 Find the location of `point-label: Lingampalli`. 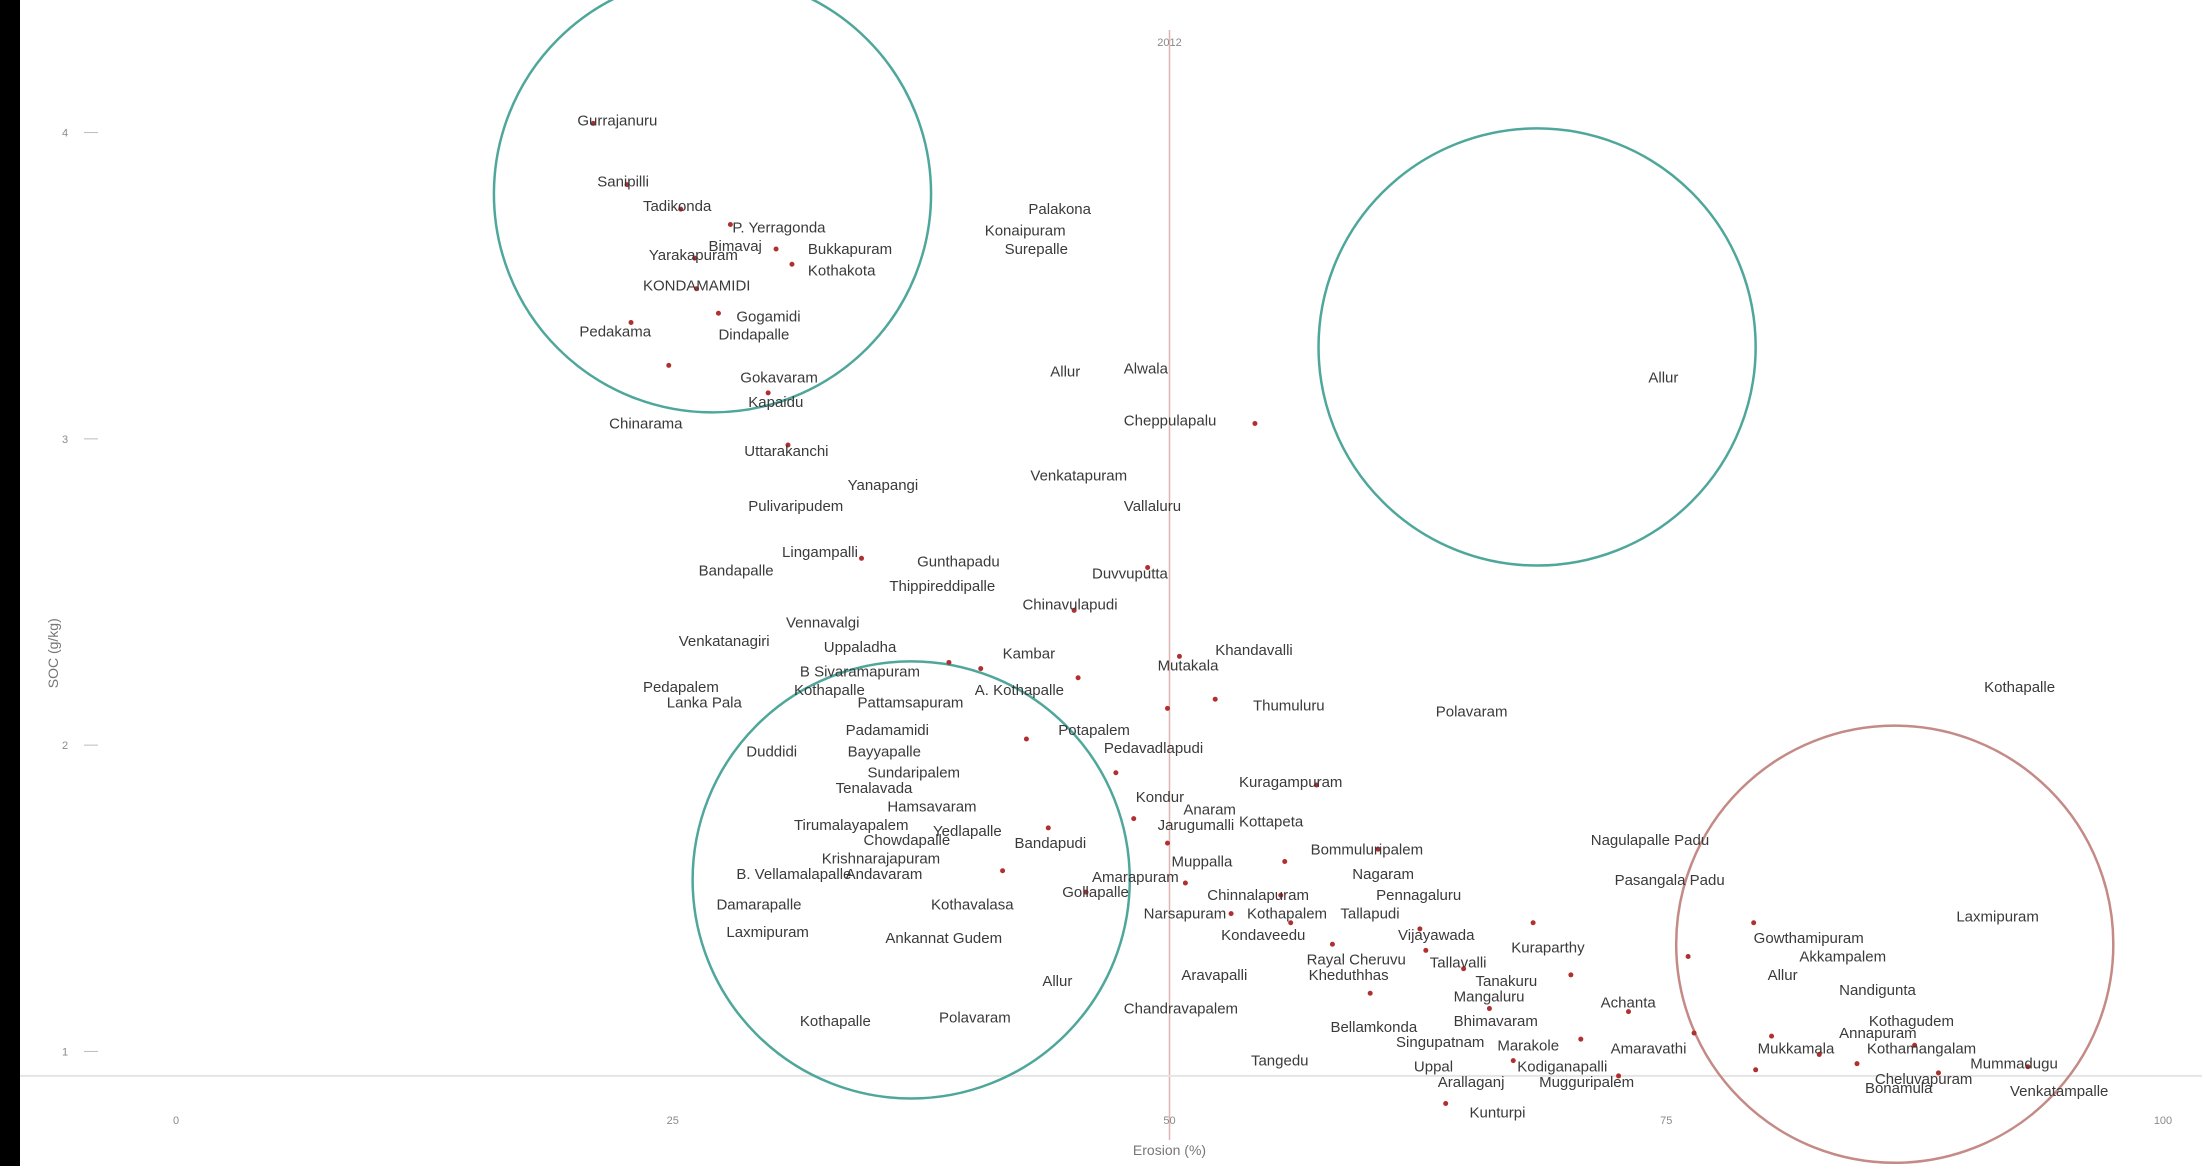

point-label: Lingampalli is located at coordinates (820, 552).